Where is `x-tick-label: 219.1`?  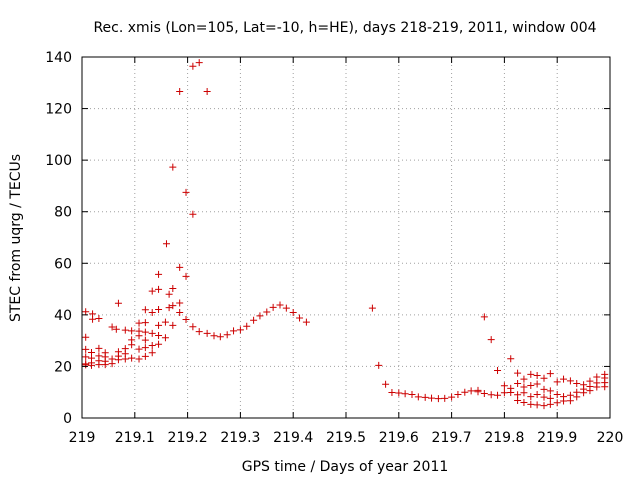
x-tick-label: 219.1 is located at coordinates (135, 438).